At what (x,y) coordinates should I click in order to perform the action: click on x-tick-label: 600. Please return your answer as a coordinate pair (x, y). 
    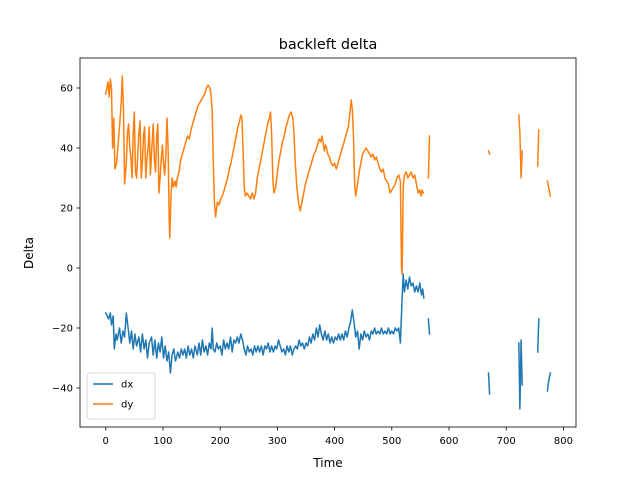
    Looking at the image, I should click on (448, 441).